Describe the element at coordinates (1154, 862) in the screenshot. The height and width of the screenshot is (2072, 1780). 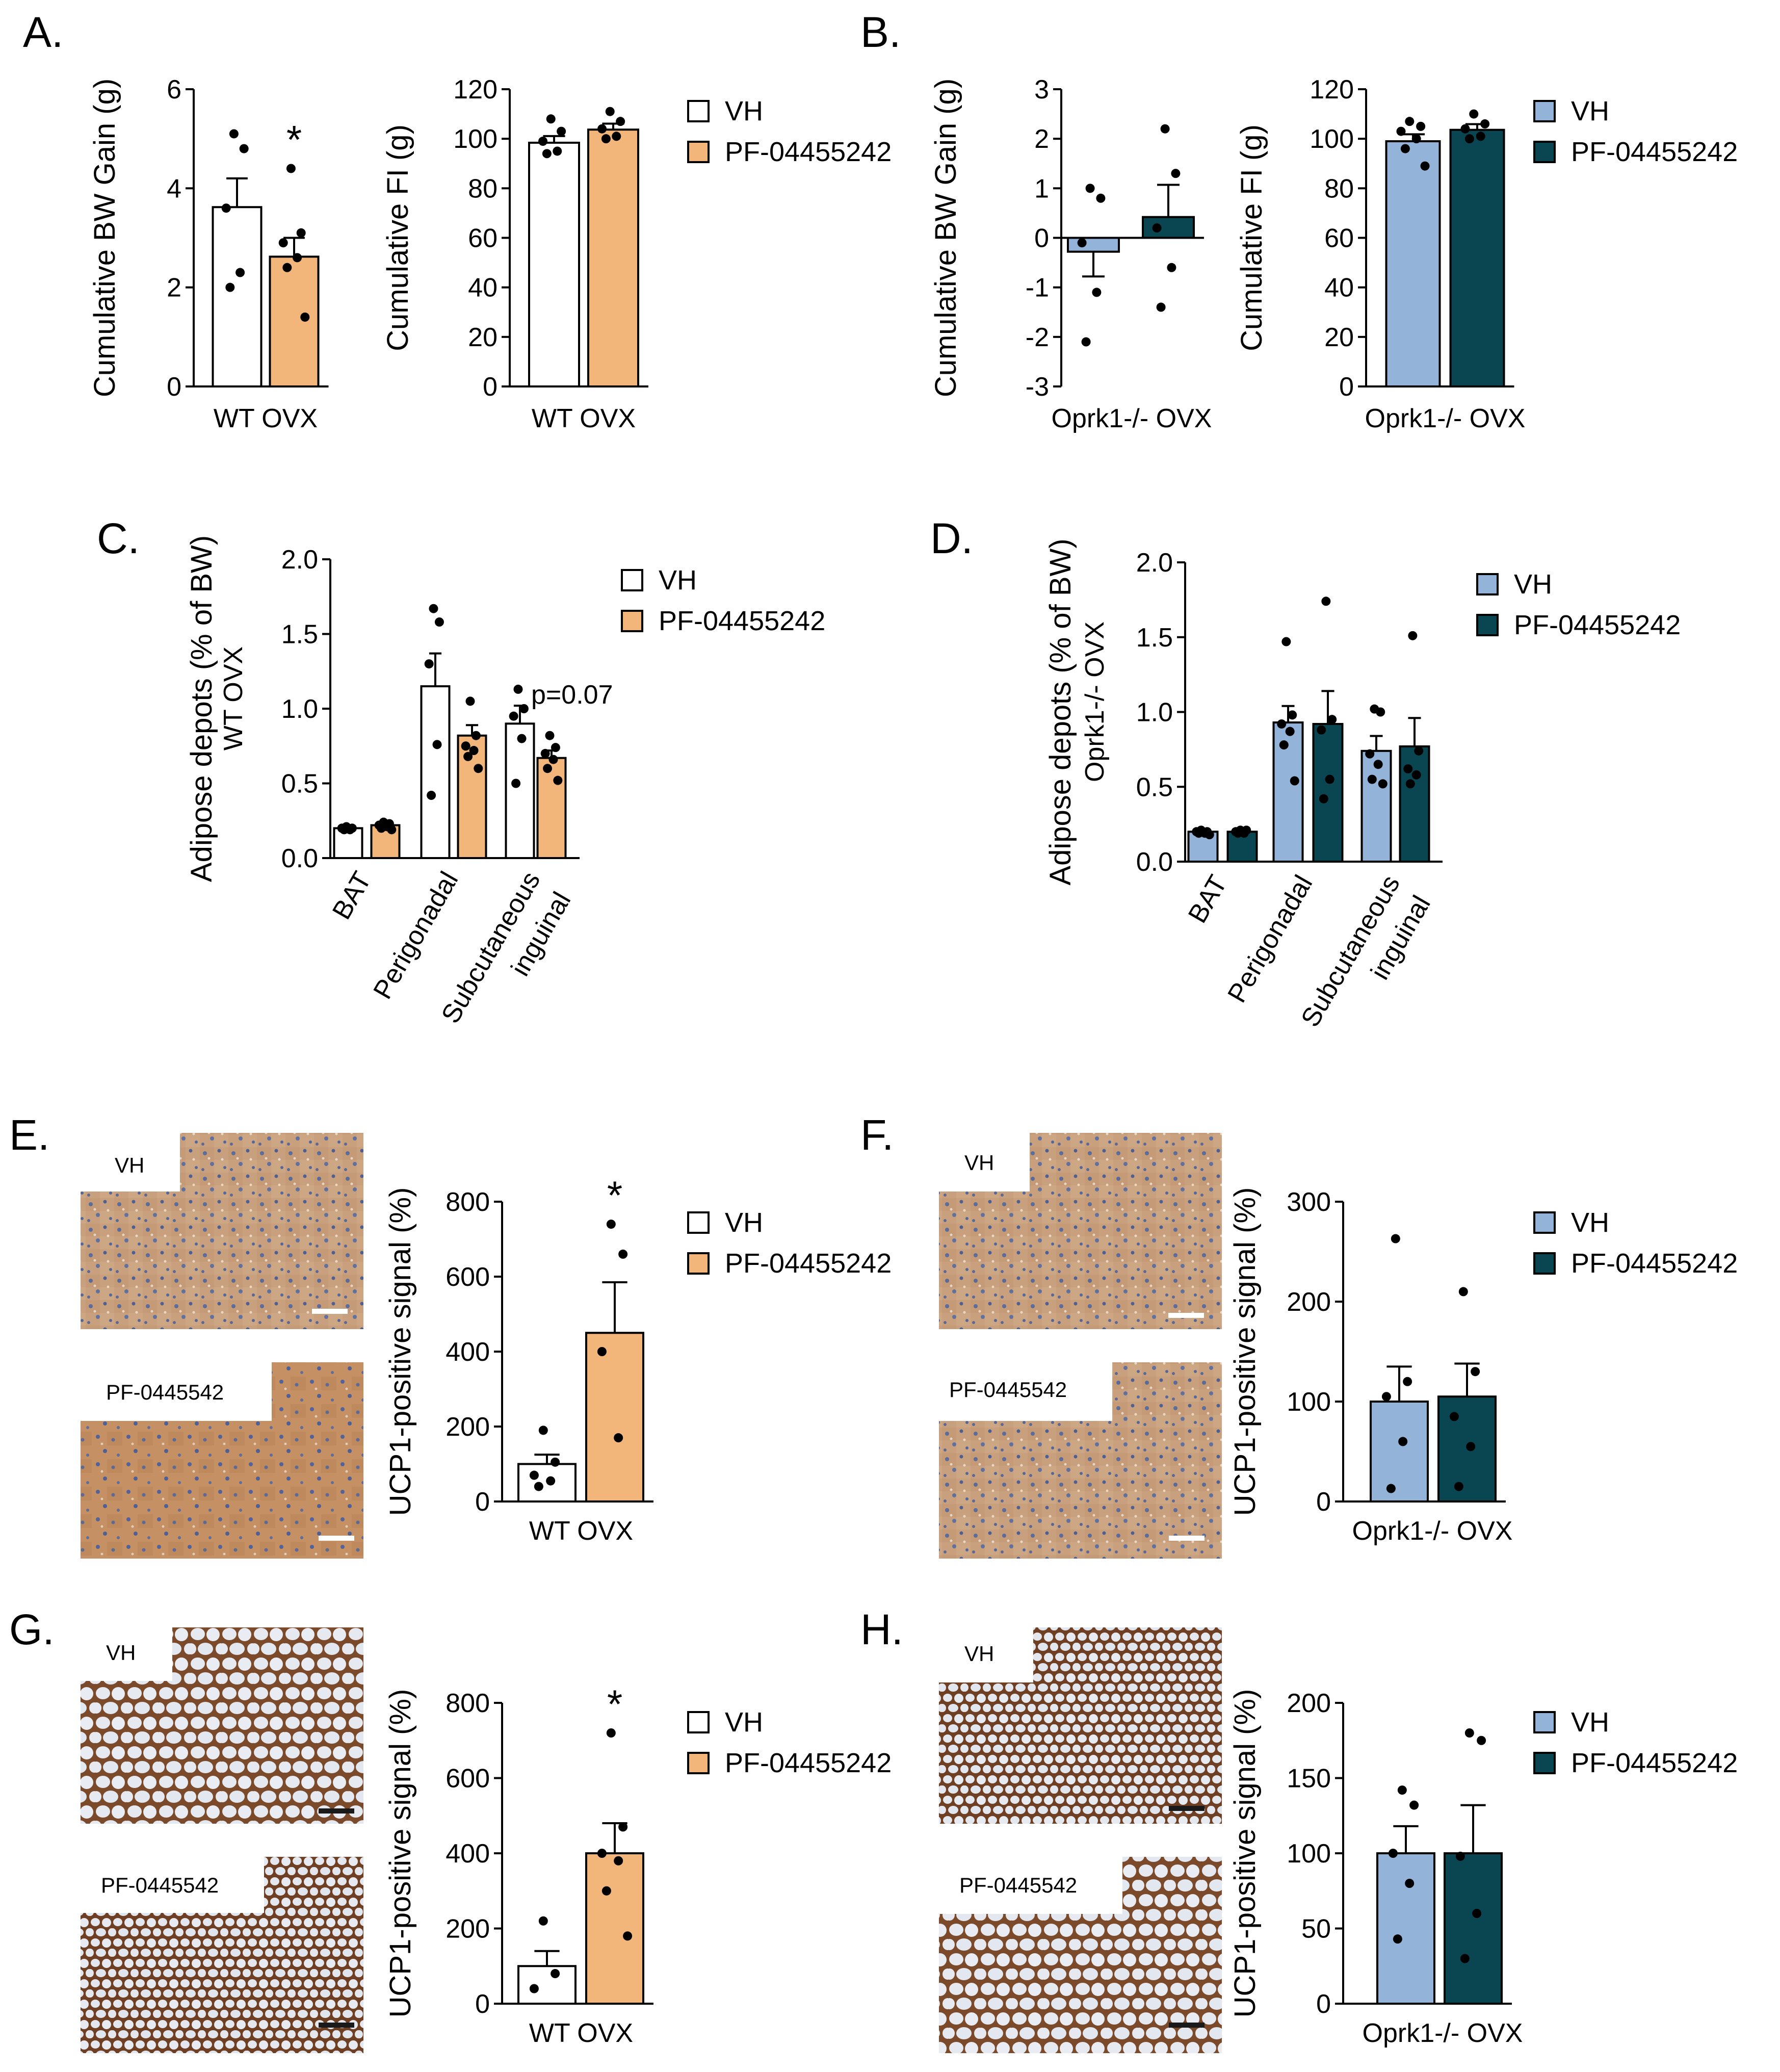
I see `y-tick-label: 0.0` at that location.